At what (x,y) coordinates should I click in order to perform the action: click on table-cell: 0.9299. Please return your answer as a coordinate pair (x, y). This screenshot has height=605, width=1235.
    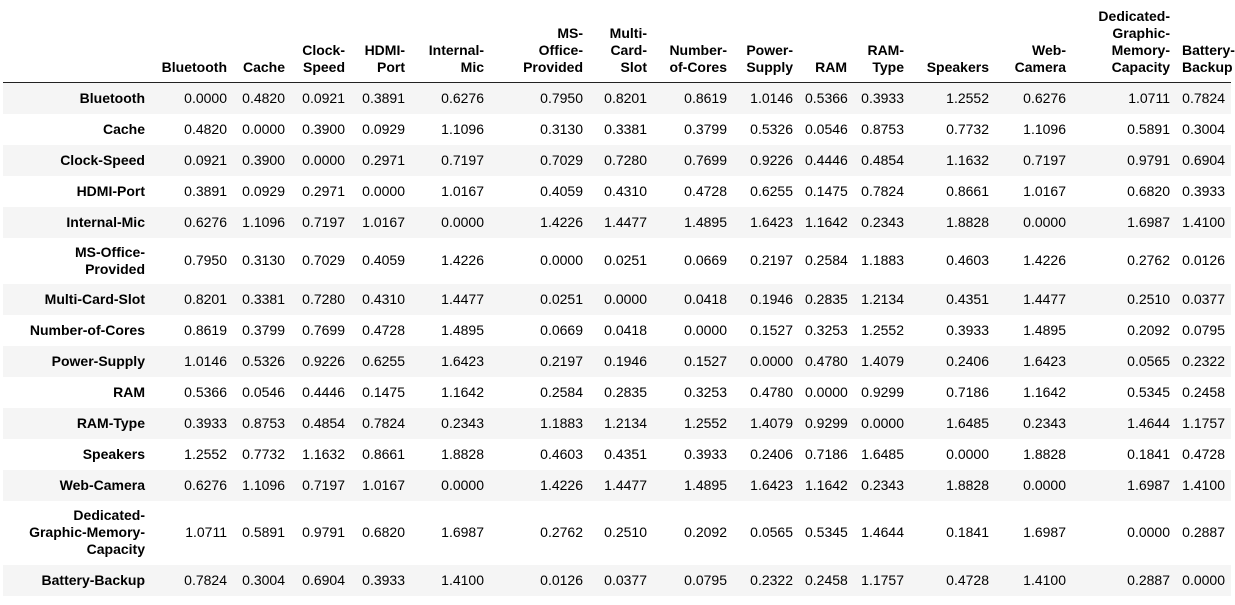
    Looking at the image, I should click on (882, 391).